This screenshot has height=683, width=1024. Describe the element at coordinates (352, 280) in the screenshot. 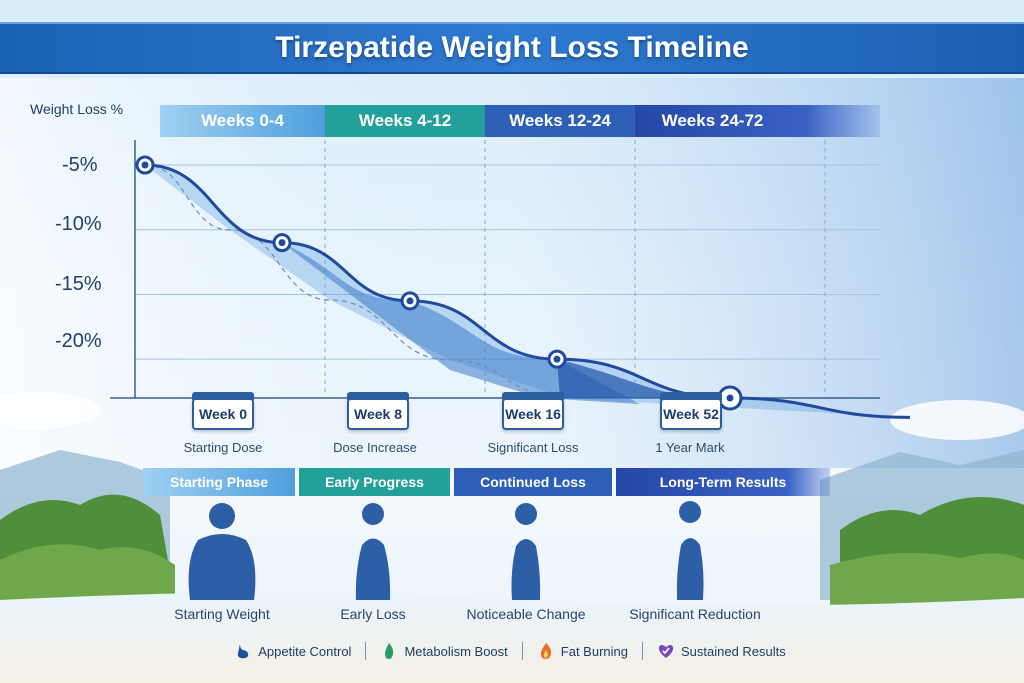

I see `projection-line` at that location.